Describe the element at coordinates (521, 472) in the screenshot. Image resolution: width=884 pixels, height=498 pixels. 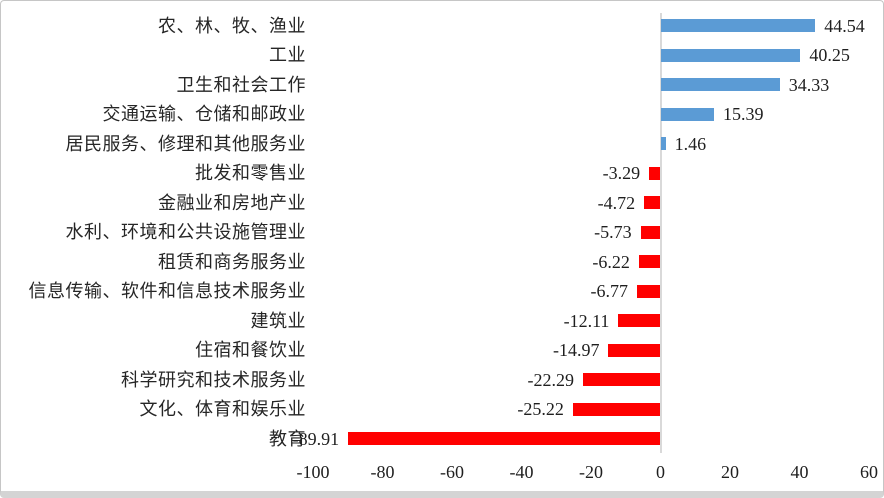
I see `x-axis-tick-label: -40` at that location.